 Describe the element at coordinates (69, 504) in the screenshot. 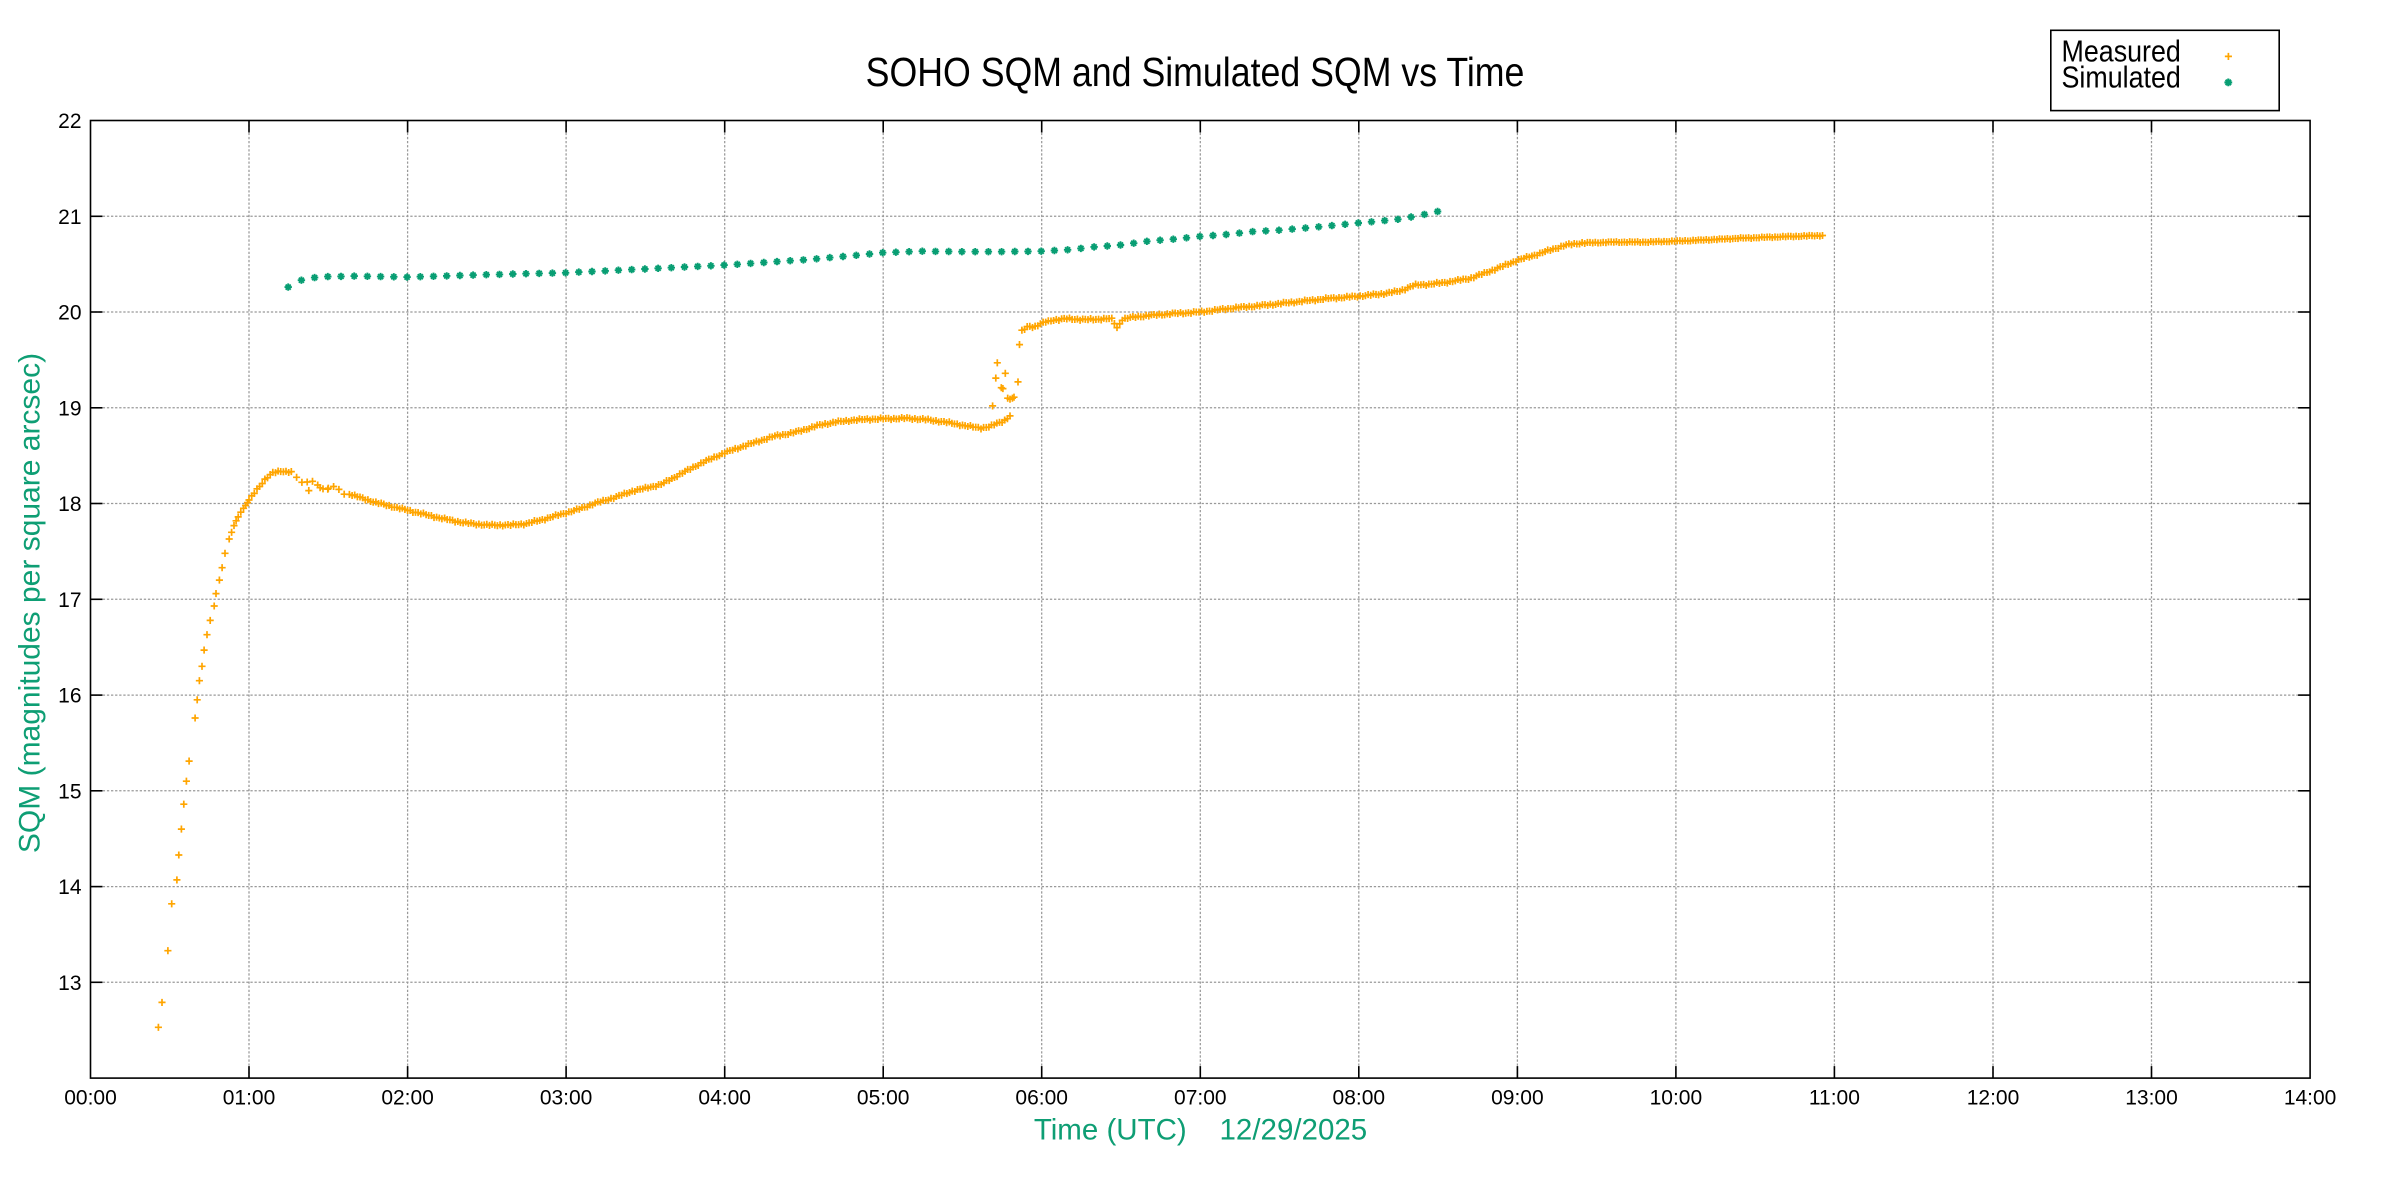

I see `svg-text: 18` at that location.